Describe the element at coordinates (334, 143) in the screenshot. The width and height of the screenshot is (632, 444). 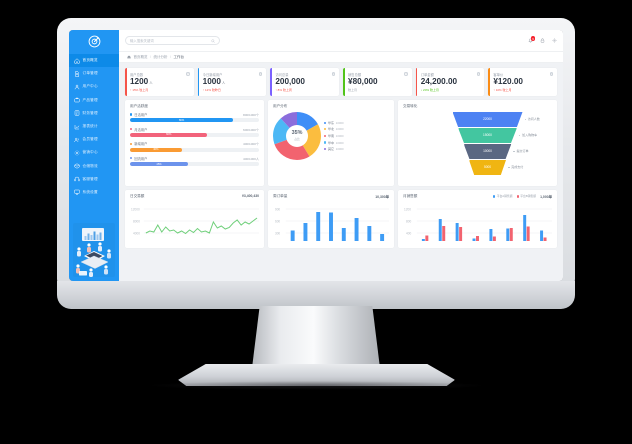
I see `legend-item: 华中 10000` at that location.